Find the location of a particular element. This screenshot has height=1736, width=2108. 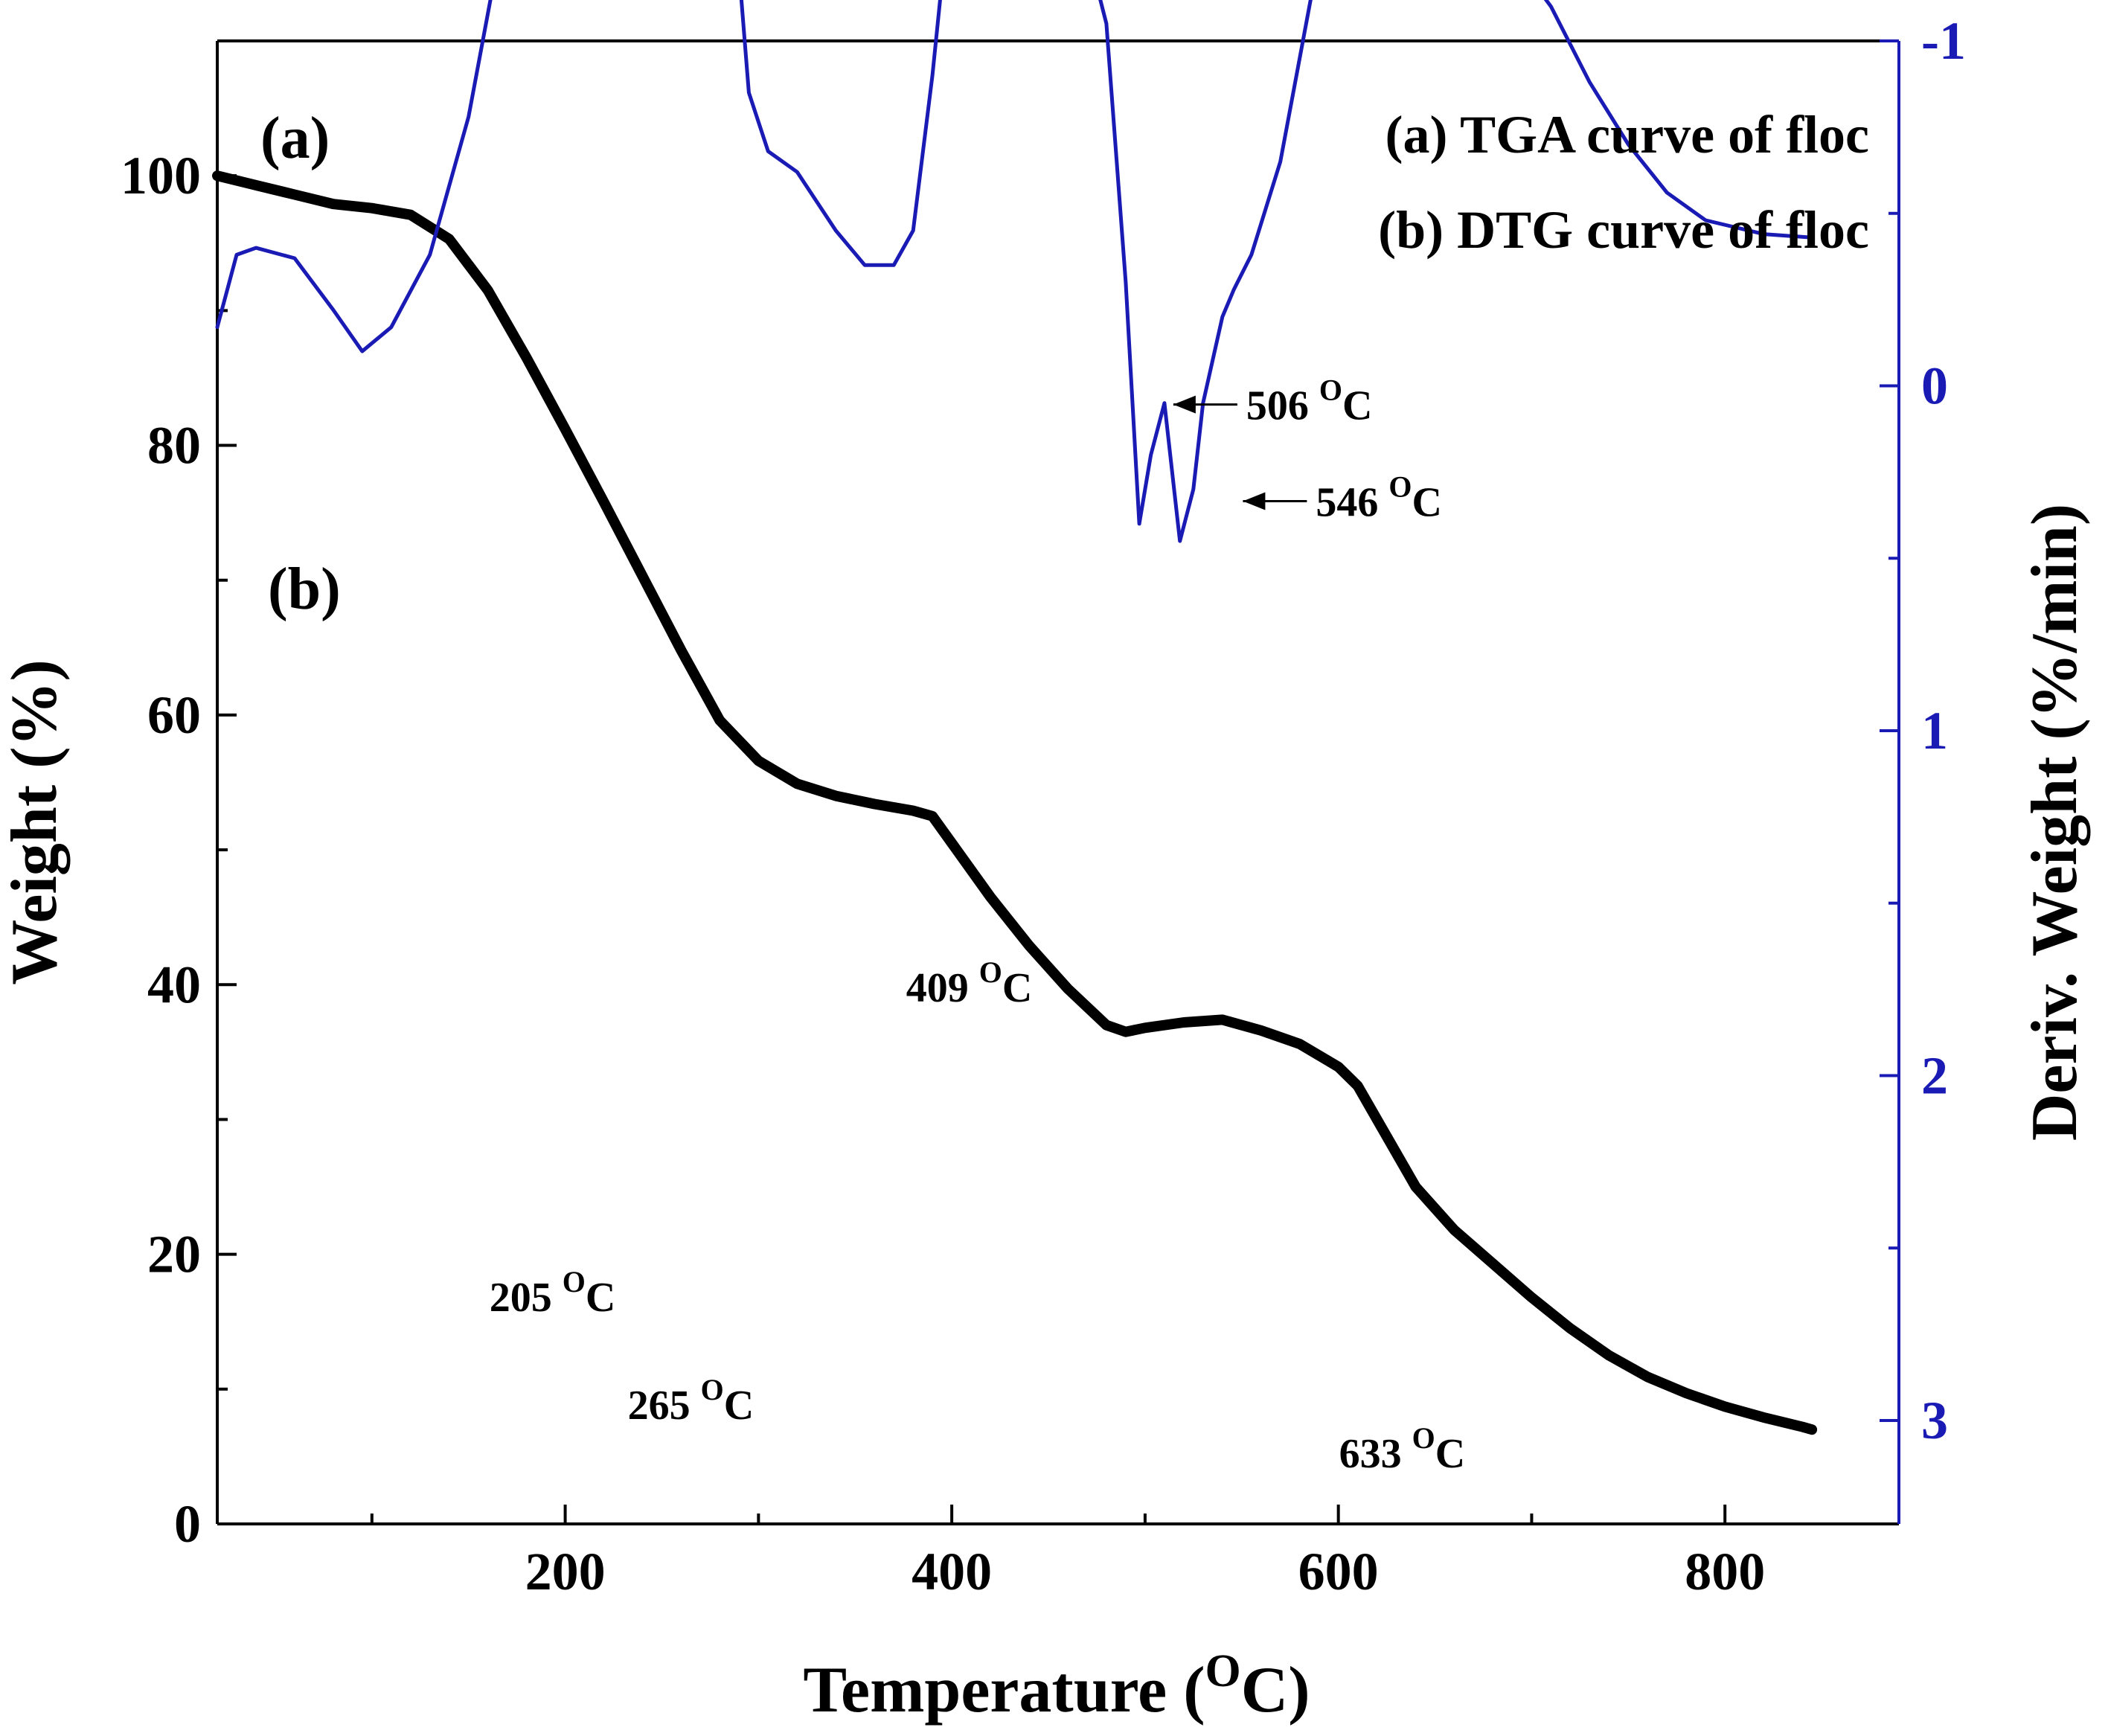

peak-label: 205 OC is located at coordinates (553, 1293).